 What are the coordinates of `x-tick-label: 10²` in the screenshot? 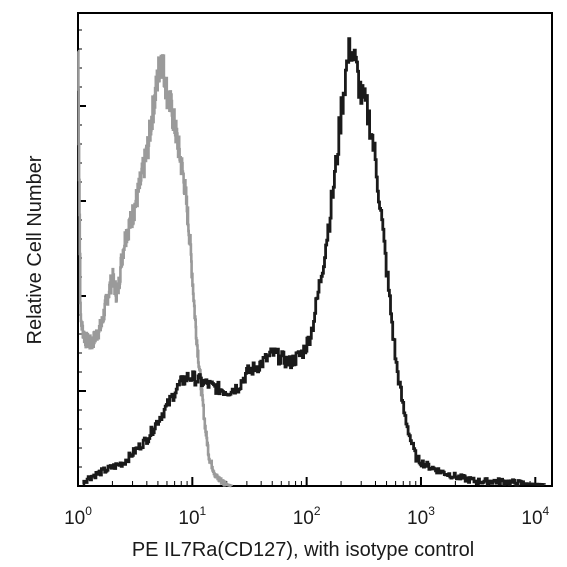 It's located at (307, 516).